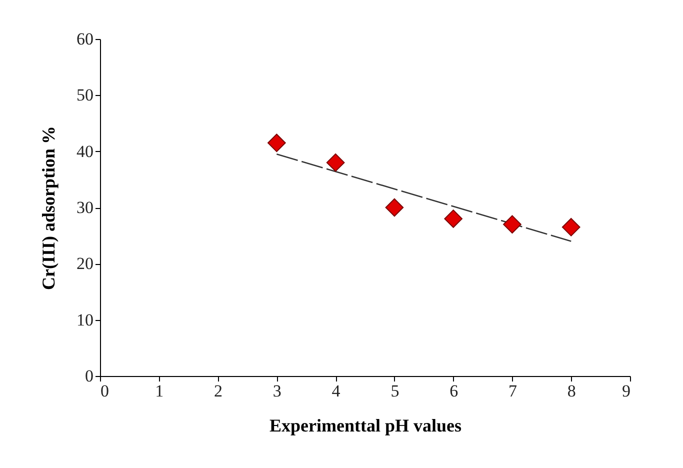 The width and height of the screenshot is (683, 468). Describe the element at coordinates (218, 391) in the screenshot. I see `x-tick-label: 2` at that location.